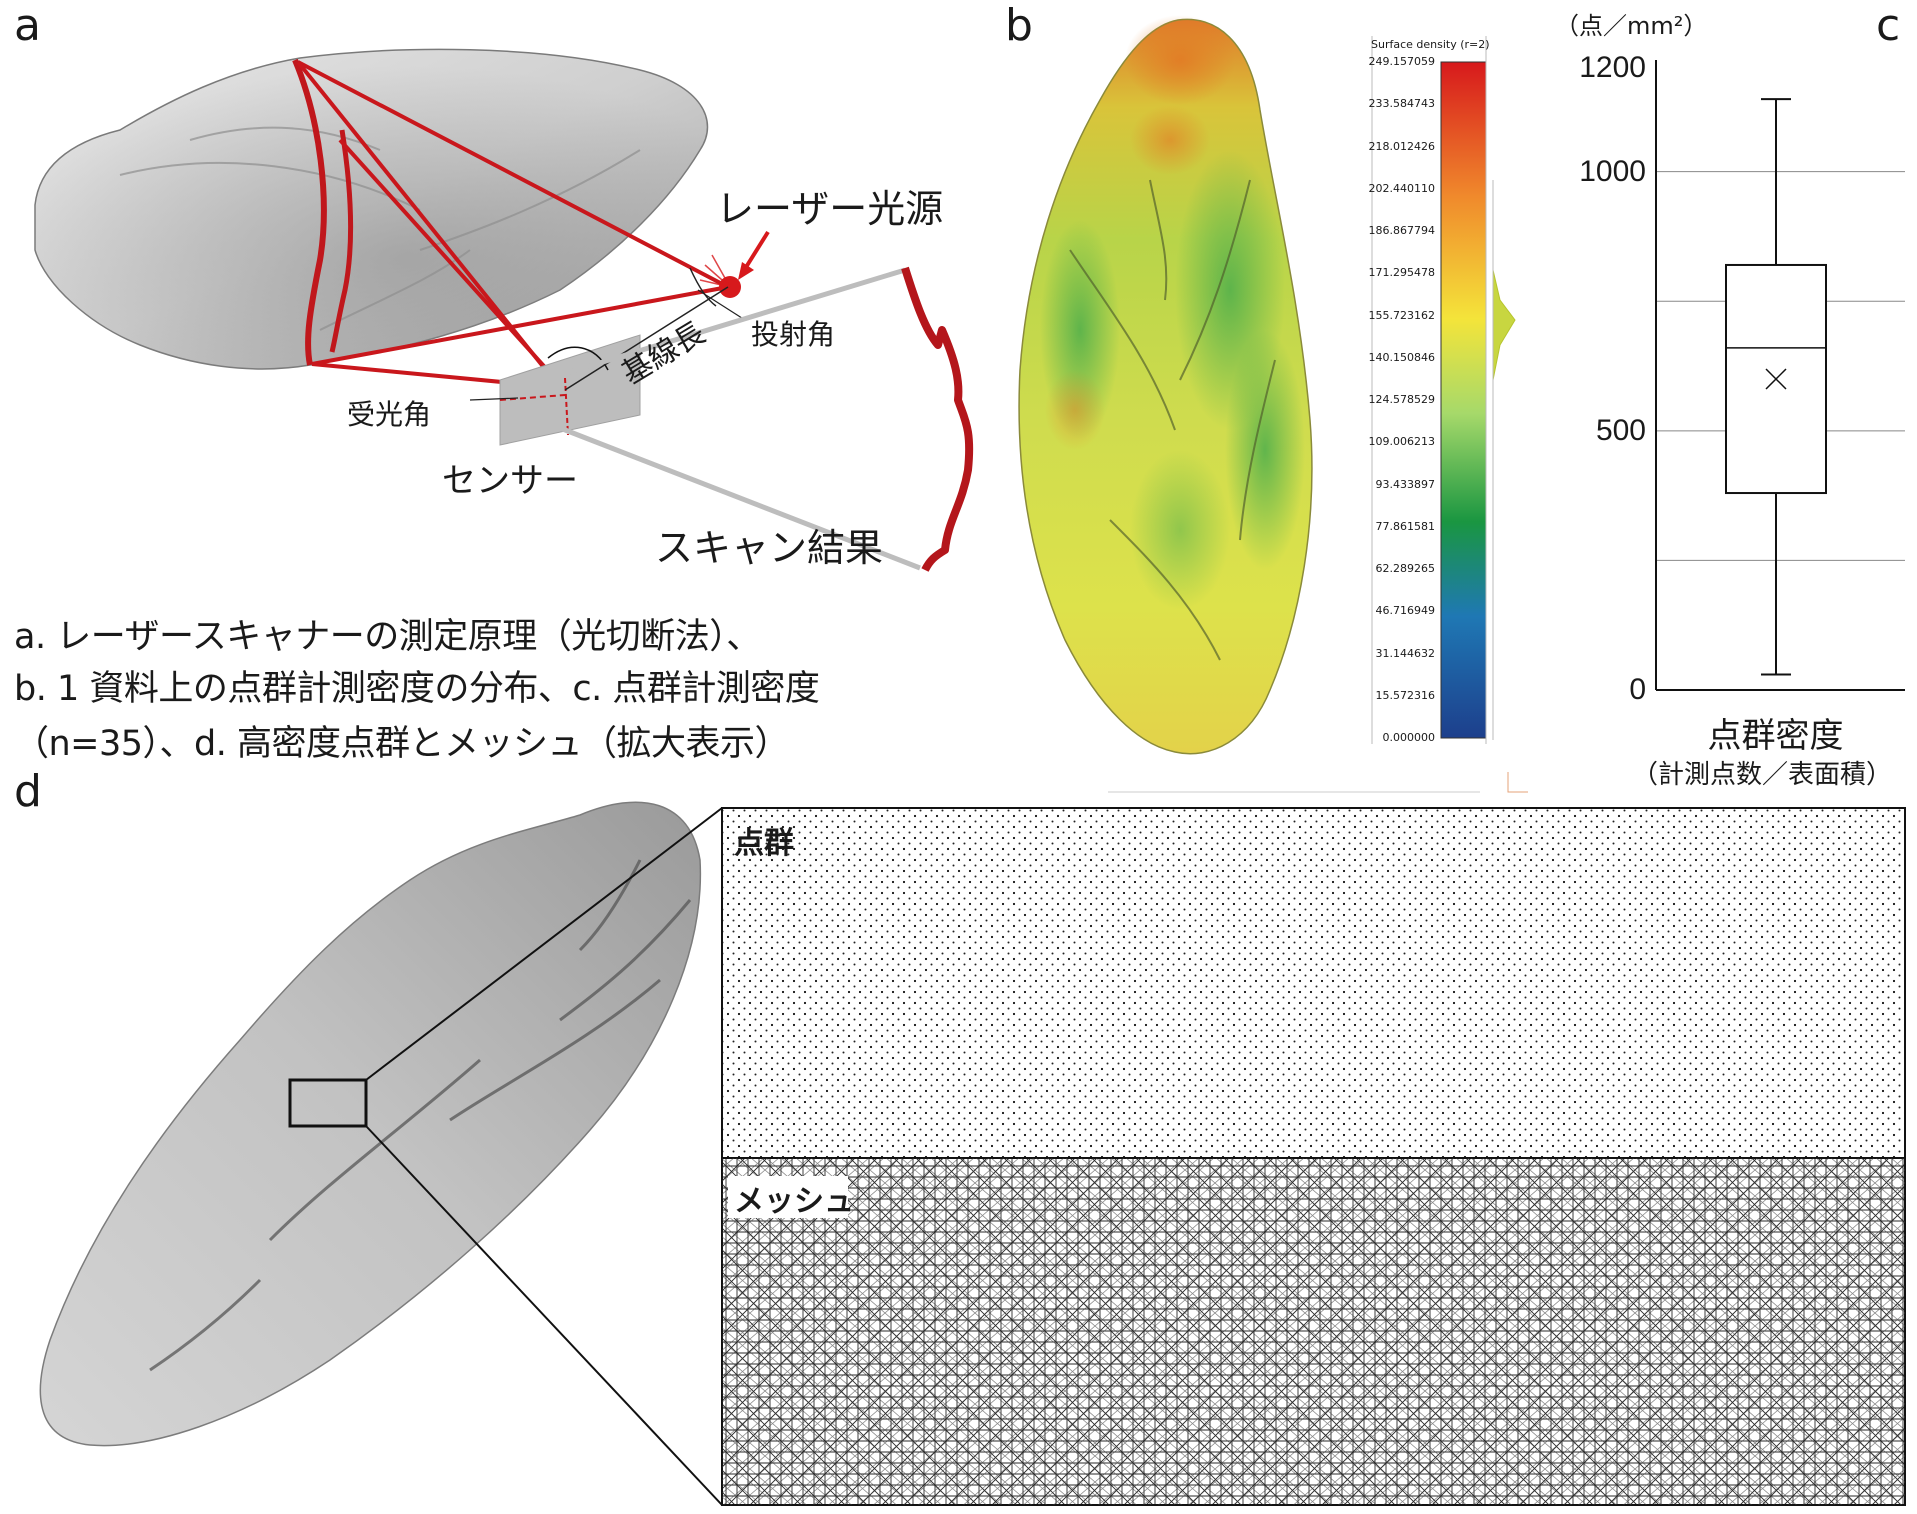 The image size is (1917, 1514). I want to click on points-label: 点群, so click(764, 843).